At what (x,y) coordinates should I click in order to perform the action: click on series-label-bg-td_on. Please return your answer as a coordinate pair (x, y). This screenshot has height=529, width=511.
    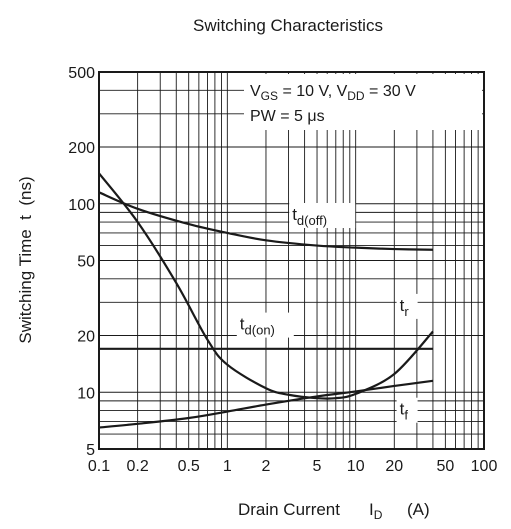
    Looking at the image, I should click on (265, 325).